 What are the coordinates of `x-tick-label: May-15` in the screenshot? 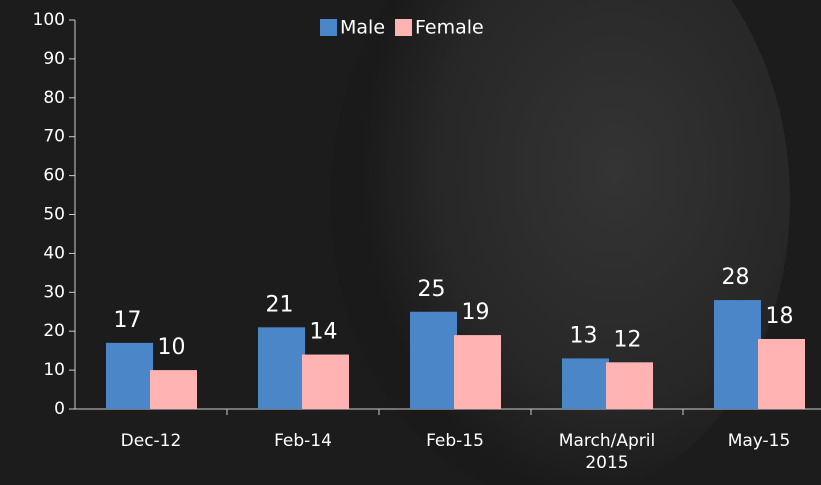 It's located at (759, 441).